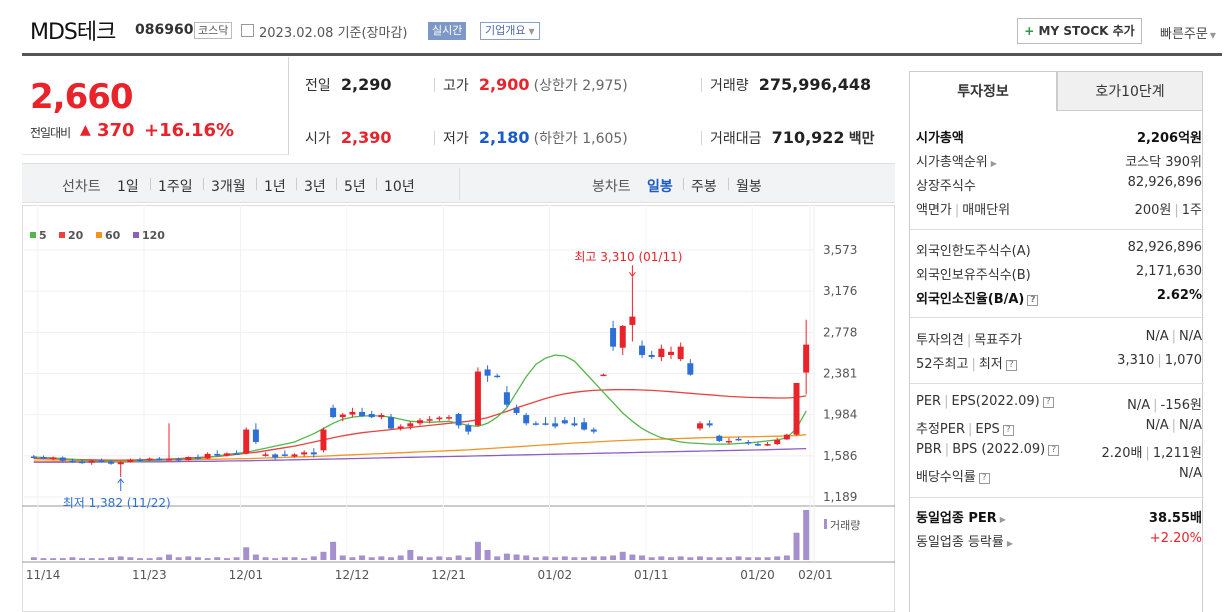 The height and width of the screenshot is (612, 1232). I want to click on low-cell: 저가 2,180 (하한가 1,605), so click(535, 138).